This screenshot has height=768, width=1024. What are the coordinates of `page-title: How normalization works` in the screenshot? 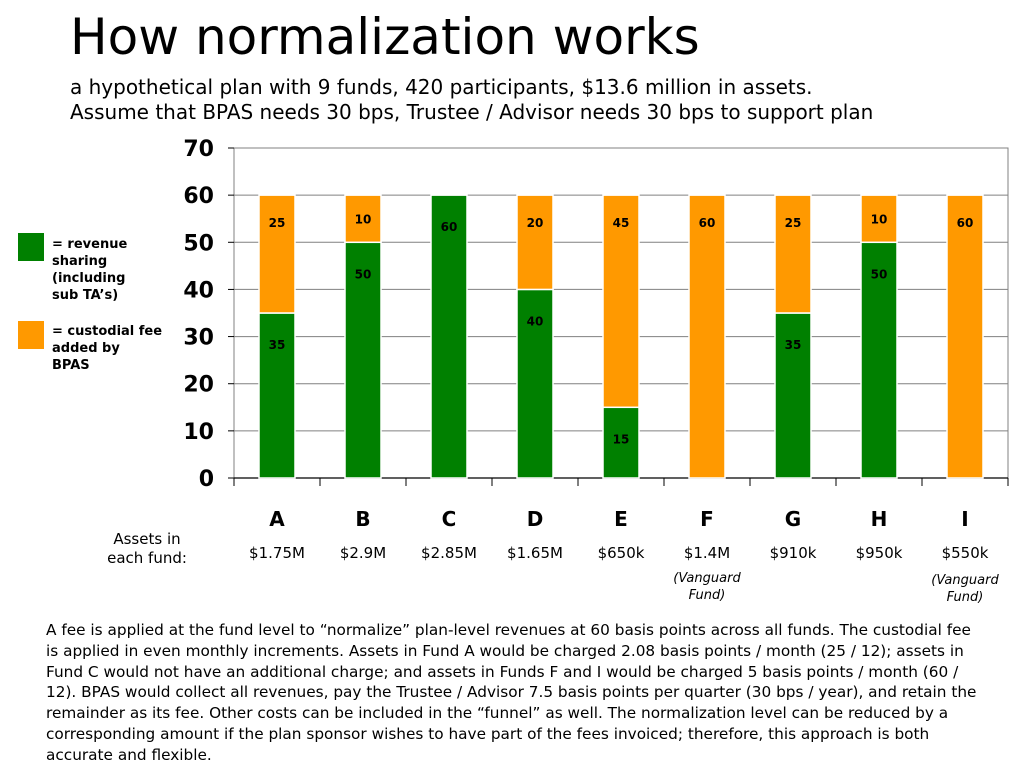 It's located at (385, 37).